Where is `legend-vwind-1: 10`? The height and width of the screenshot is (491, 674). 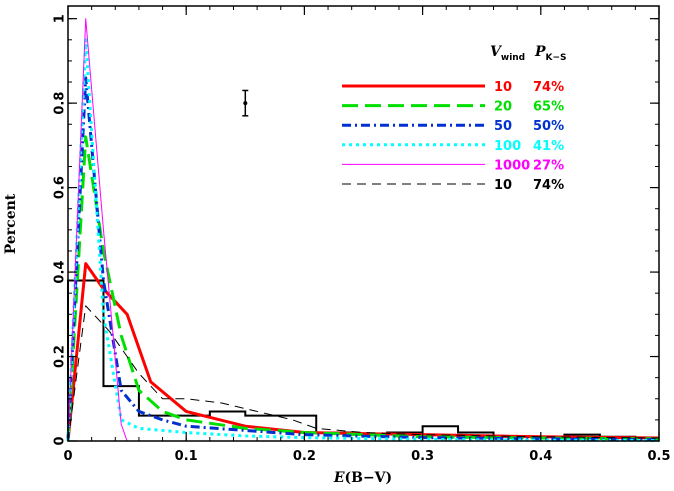 legend-vwind-1: 10 is located at coordinates (503, 87).